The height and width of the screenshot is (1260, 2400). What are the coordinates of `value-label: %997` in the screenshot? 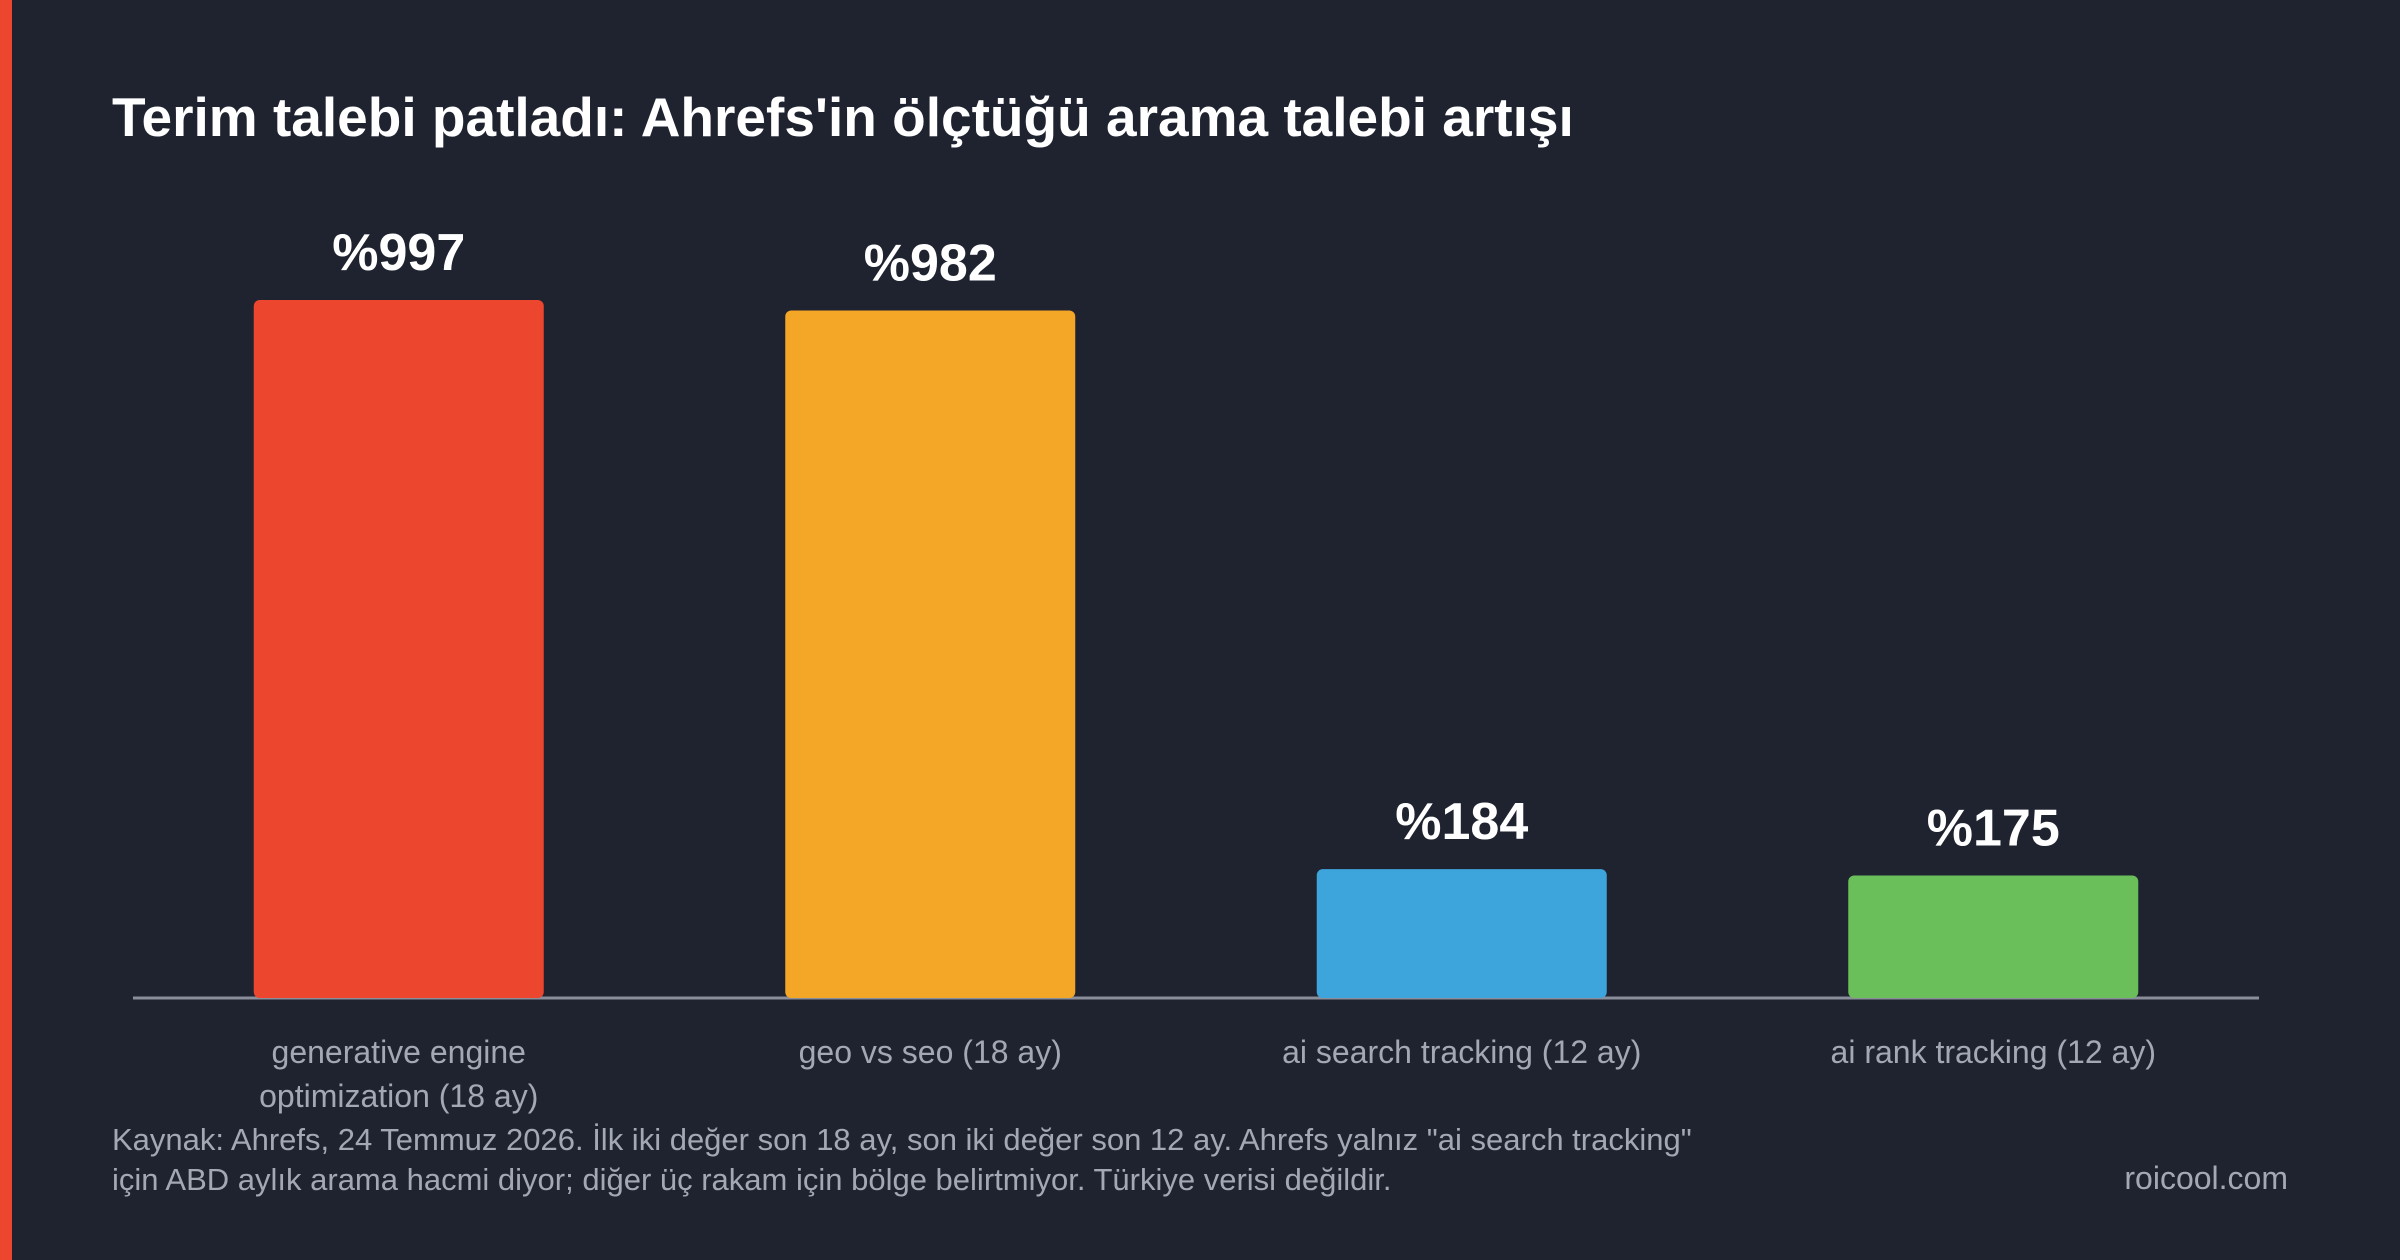 It's located at (398, 253).